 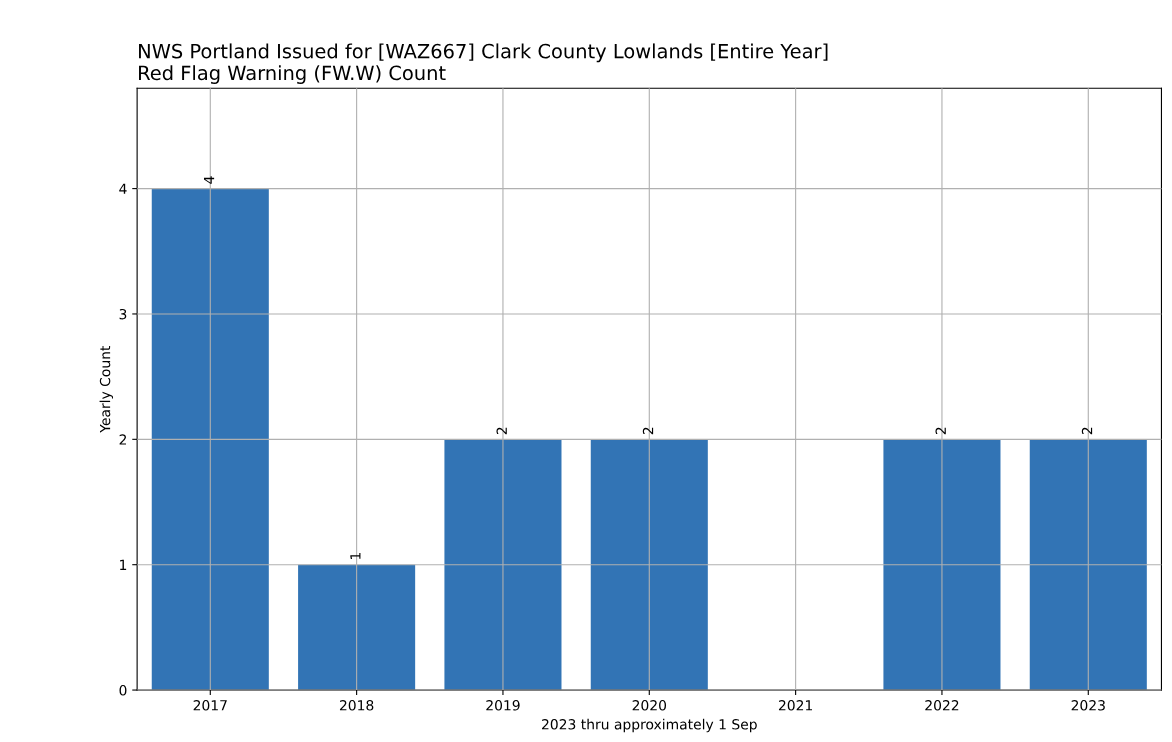 What do you see at coordinates (483, 64) in the screenshot?
I see `chart-title: NWS Portland Issued for [WAZ667] Clark County Lowlands [Entire Year] Red Flag Warning (FW.W) Count` at bounding box center [483, 64].